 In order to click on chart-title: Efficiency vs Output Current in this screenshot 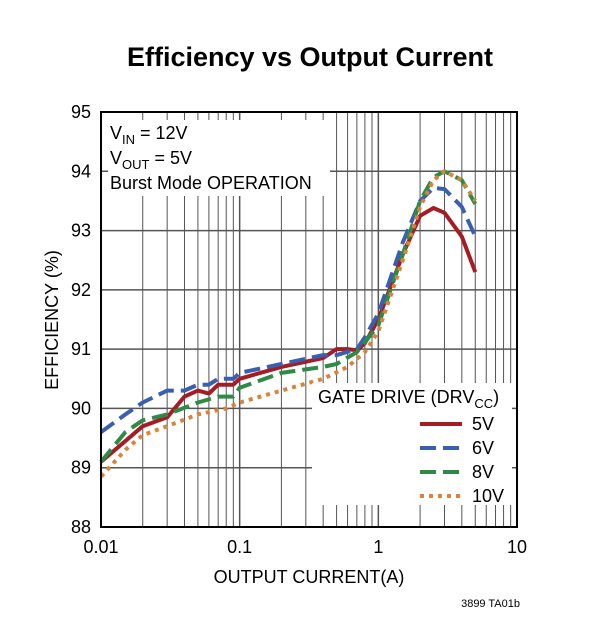, I will do `click(310, 57)`.